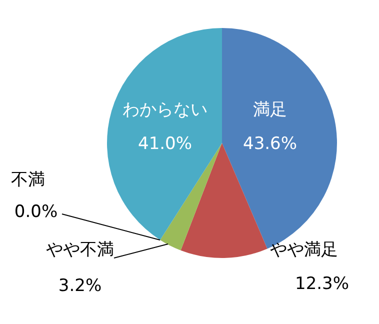 This screenshot has height=324, width=379. What do you see at coordinates (36, 212) in the screenshot?
I see `text: 0.0%` at bounding box center [36, 212].